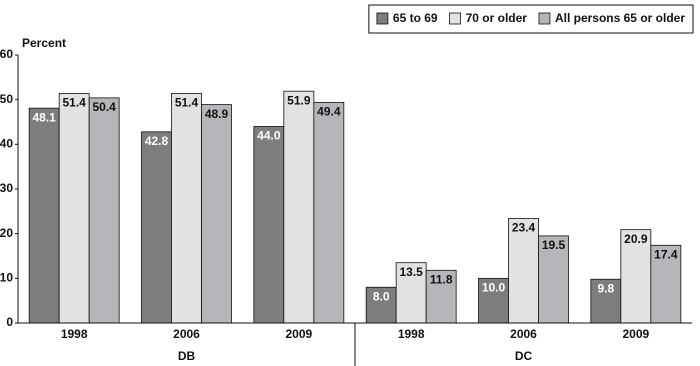 The width and height of the screenshot is (700, 366). I want to click on y-tick-label: 60, so click(6, 54).